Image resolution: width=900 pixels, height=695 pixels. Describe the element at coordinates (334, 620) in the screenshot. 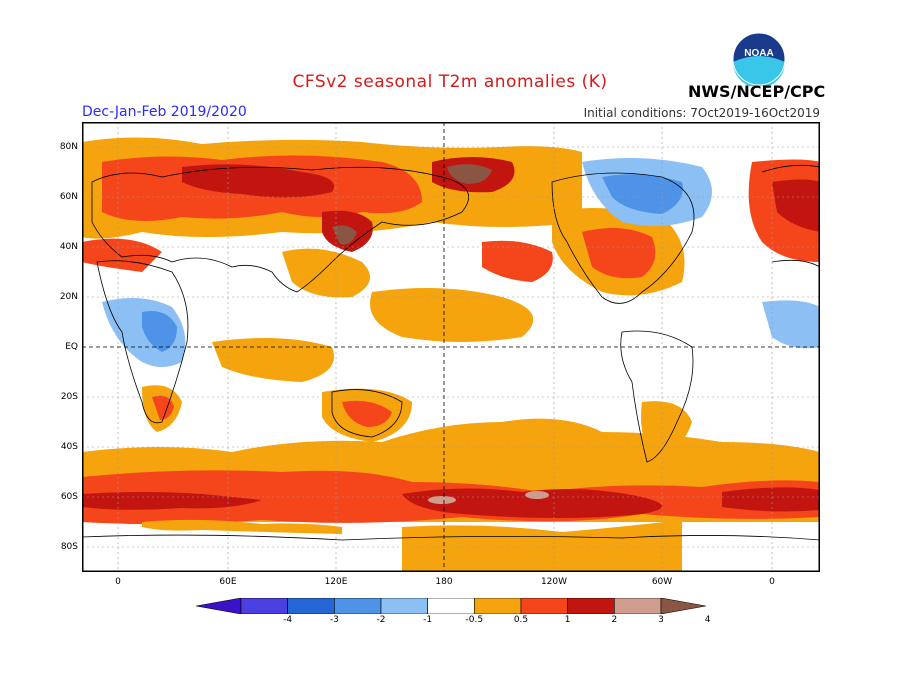

I see `colorbar-label: -3` at that location.